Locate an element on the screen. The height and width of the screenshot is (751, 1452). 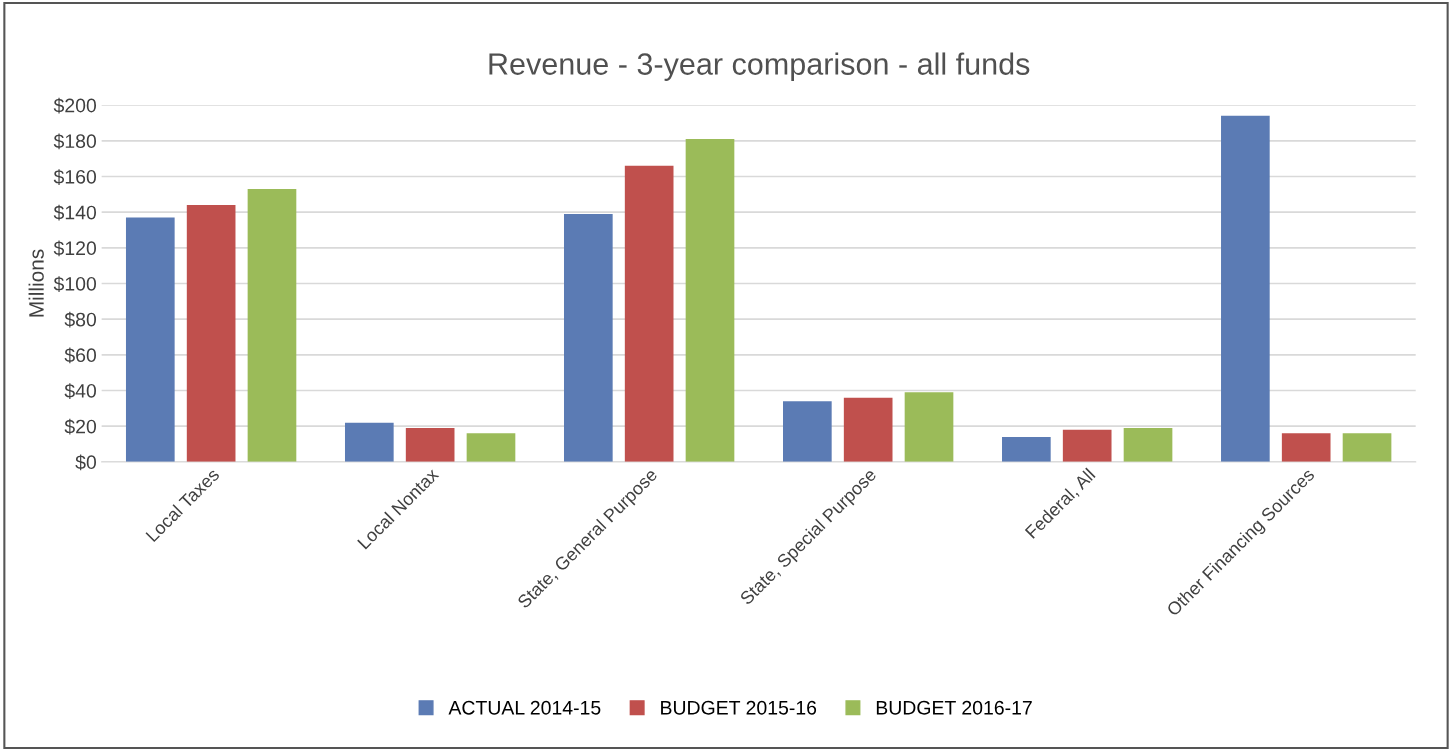
y-tick-label: $60 is located at coordinates (80, 355).